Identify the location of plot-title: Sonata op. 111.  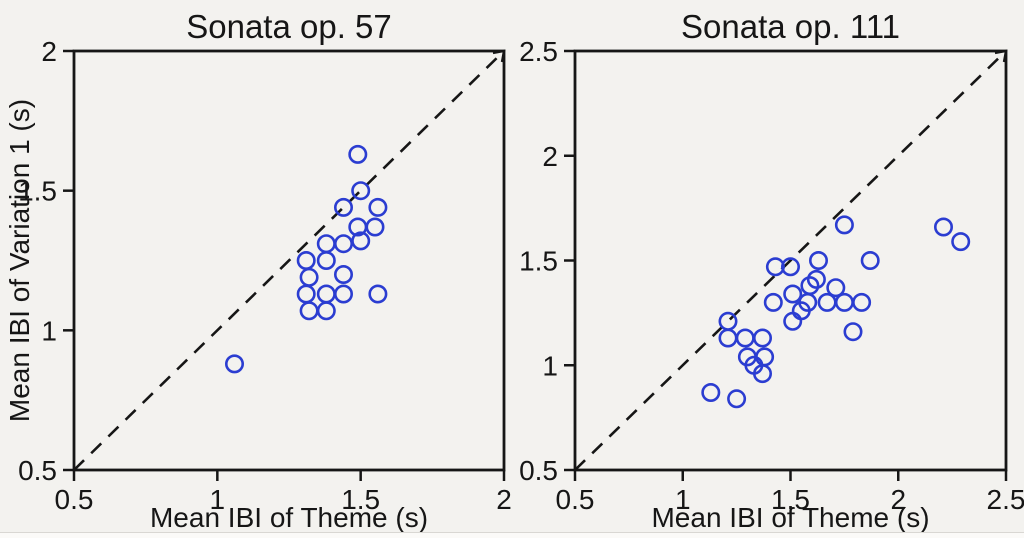
(790, 26).